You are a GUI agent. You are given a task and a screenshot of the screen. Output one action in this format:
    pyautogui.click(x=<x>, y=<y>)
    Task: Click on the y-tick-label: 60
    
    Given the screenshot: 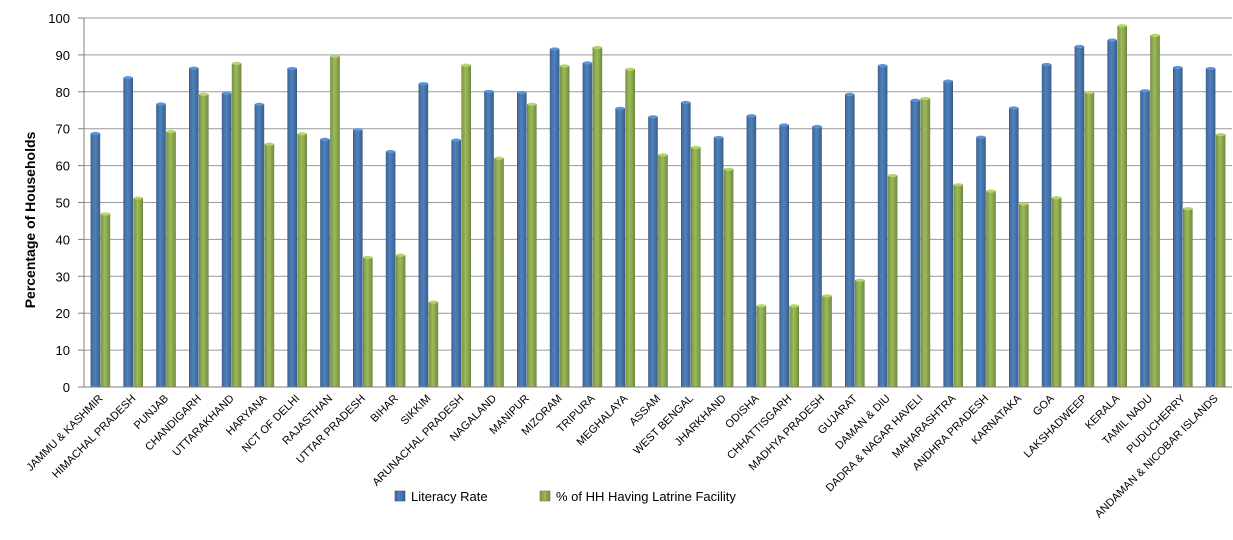 What is the action you would take?
    pyautogui.click(x=63, y=166)
    